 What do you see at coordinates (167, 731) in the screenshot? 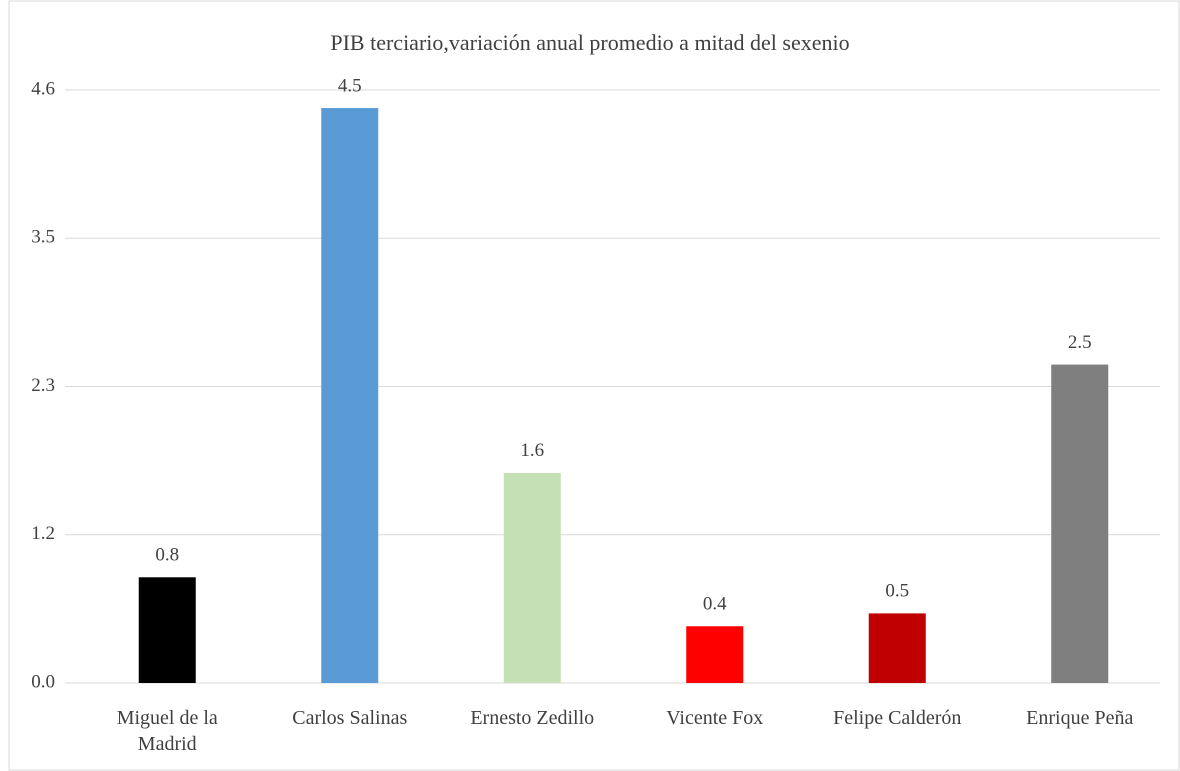
I see `x-tick-label: Miguel de la Madrid` at bounding box center [167, 731].